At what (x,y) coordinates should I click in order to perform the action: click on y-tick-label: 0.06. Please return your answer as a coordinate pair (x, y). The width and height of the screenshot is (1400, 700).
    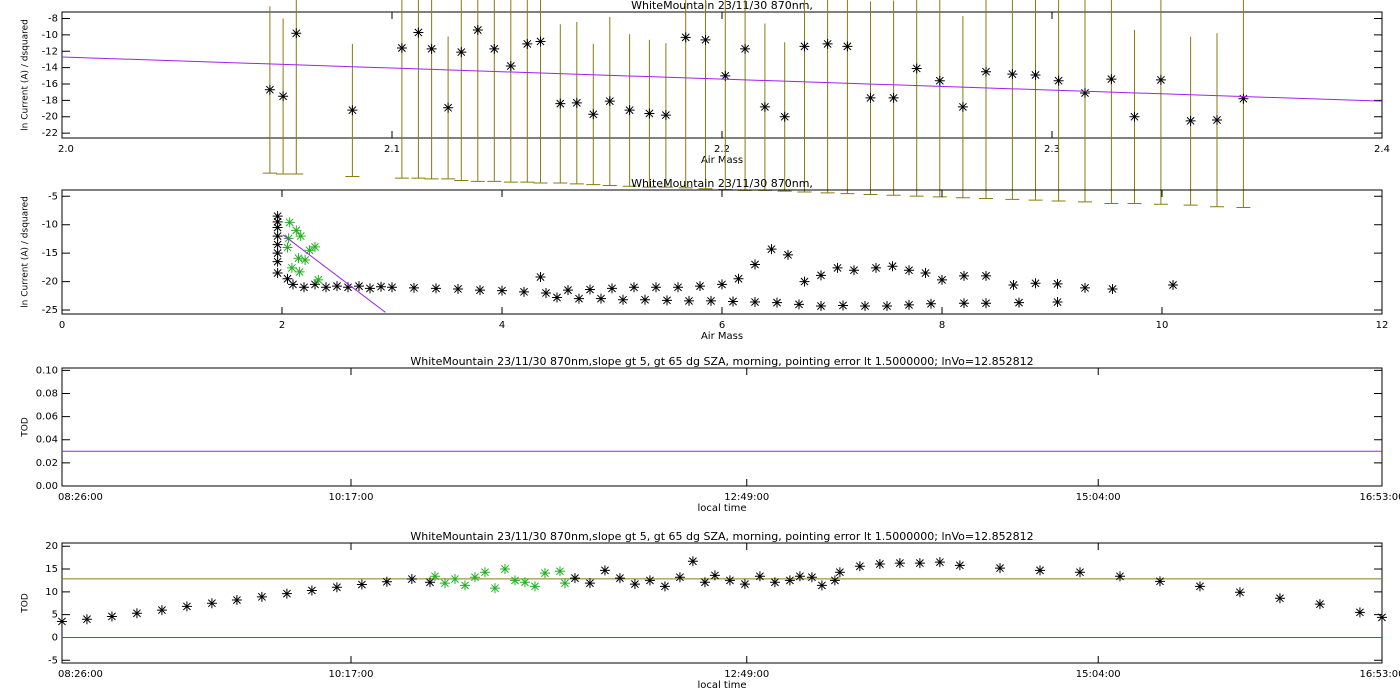
    Looking at the image, I should click on (47, 417).